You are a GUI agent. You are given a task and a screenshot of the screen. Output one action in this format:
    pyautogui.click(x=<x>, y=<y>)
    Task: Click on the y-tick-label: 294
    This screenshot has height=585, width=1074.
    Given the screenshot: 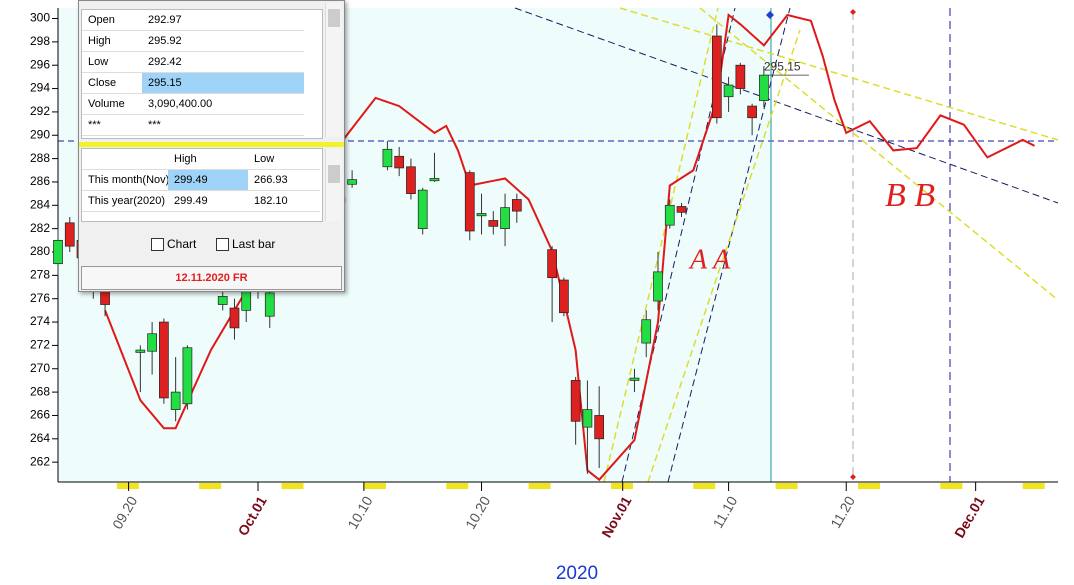 What is the action you would take?
    pyautogui.click(x=40, y=88)
    